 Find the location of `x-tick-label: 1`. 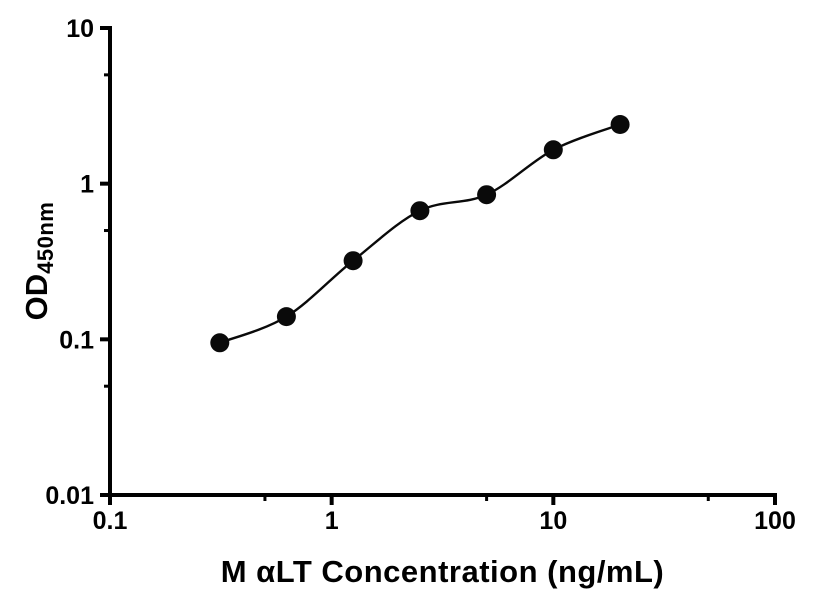

x-tick-label: 1 is located at coordinates (332, 521).